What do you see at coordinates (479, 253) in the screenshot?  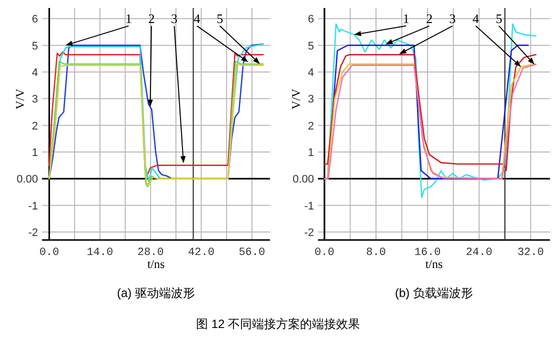 I see `x-tick-label: 24.0` at bounding box center [479, 253].